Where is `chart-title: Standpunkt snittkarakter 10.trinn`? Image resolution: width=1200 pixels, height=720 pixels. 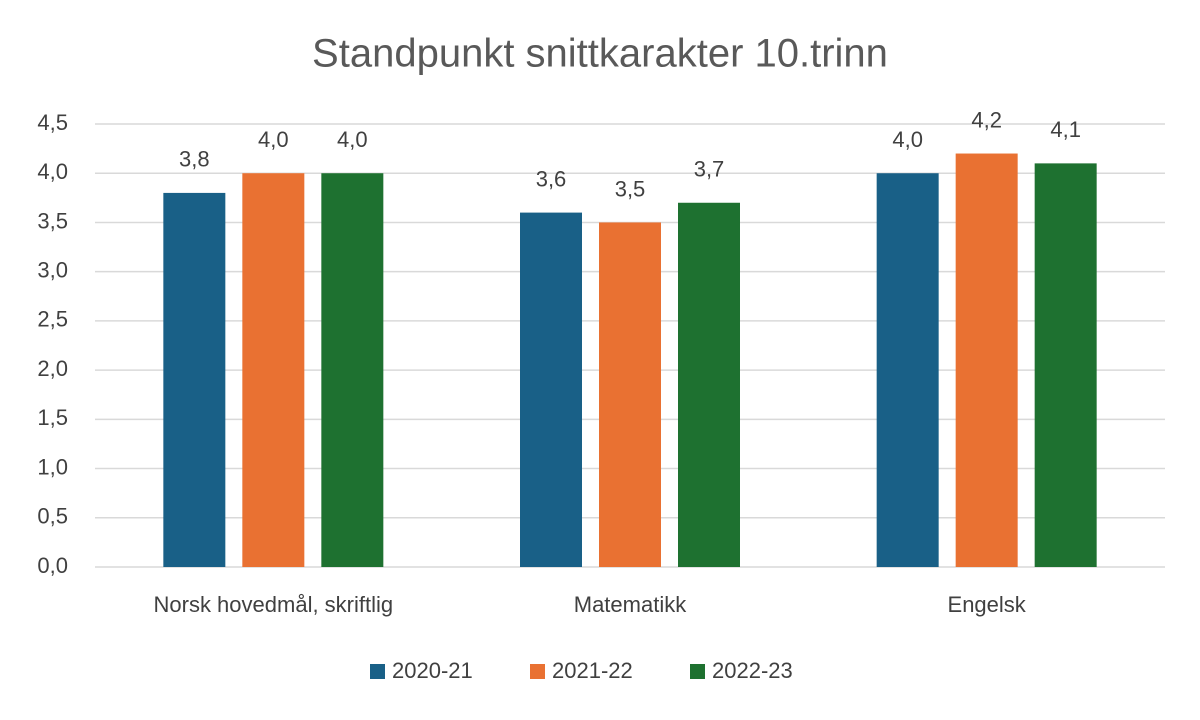 chart-title: Standpunkt snittkarakter 10.trinn is located at coordinates (600, 54).